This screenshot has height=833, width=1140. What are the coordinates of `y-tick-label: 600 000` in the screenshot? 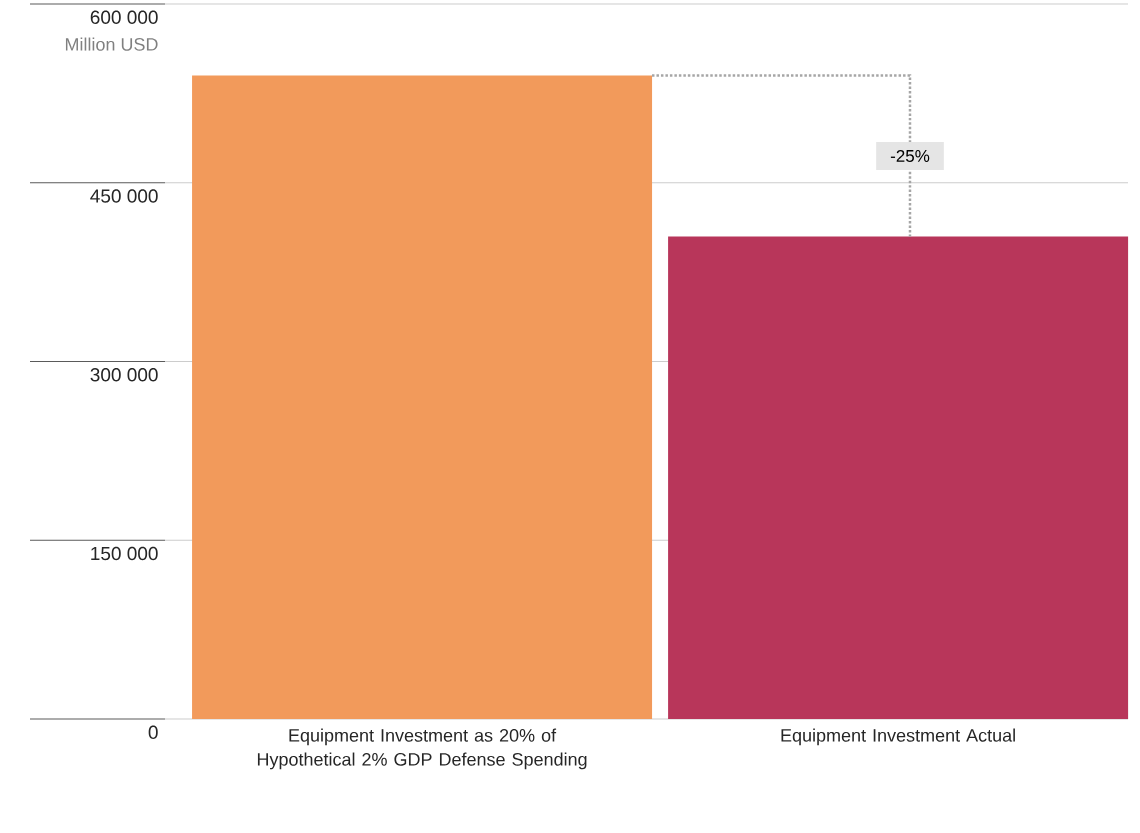 It's located at (124, 17).